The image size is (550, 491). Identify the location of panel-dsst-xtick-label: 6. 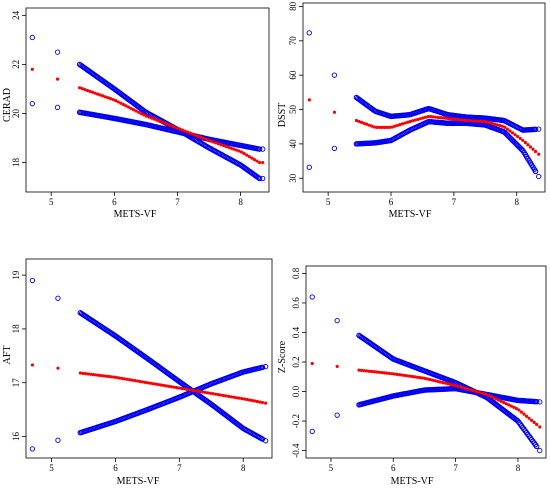
(391, 202).